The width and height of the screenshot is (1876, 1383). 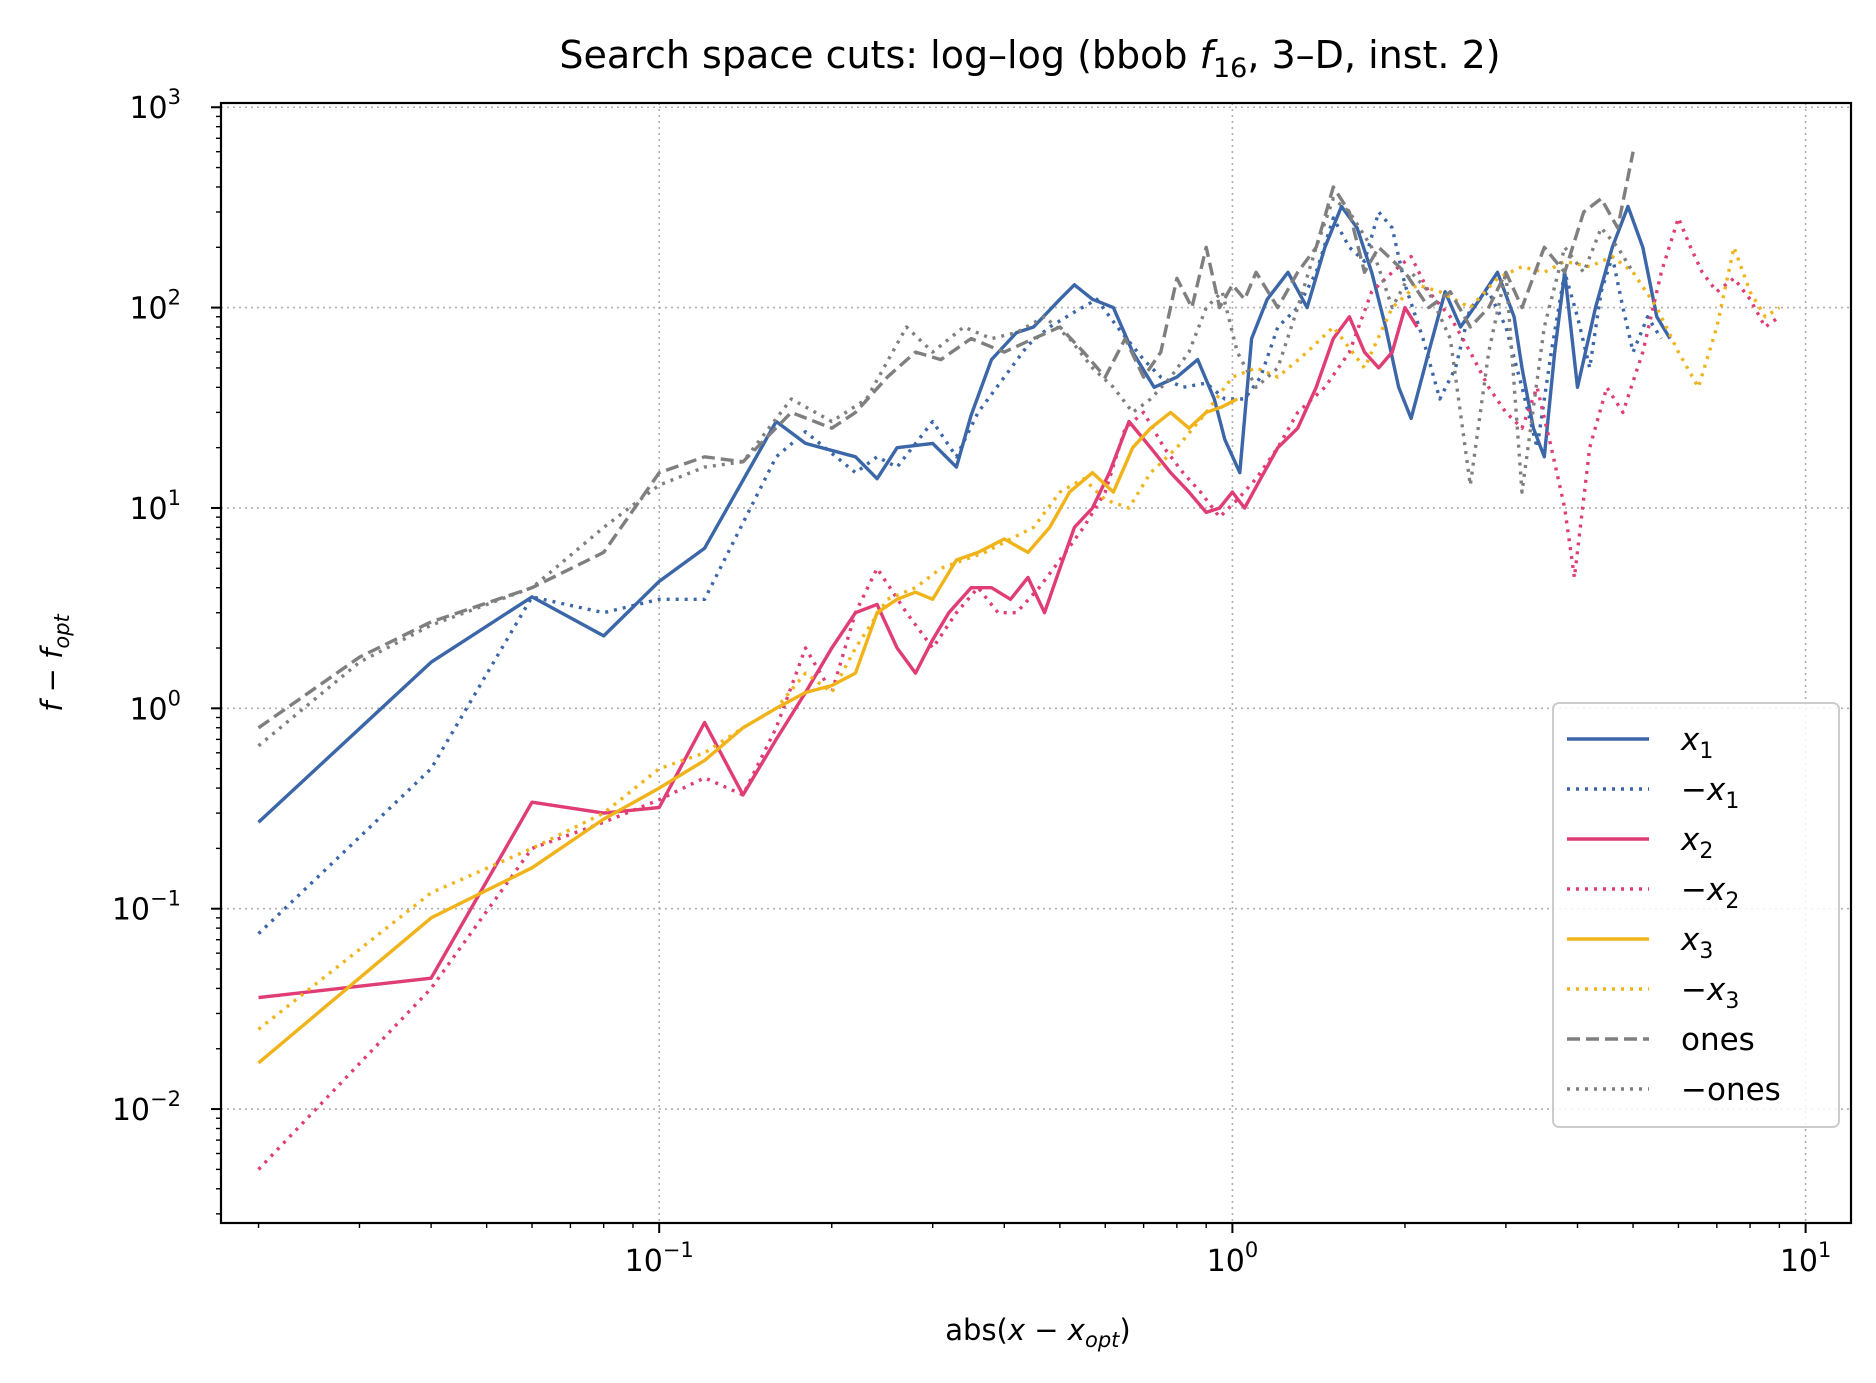 What do you see at coordinates (1806, 1258) in the screenshot?
I see `x-tick-label: 10¹` at bounding box center [1806, 1258].